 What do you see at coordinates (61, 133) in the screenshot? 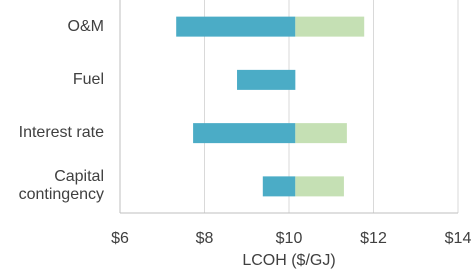
I see `y-tick-label: Interest rate` at bounding box center [61, 133].